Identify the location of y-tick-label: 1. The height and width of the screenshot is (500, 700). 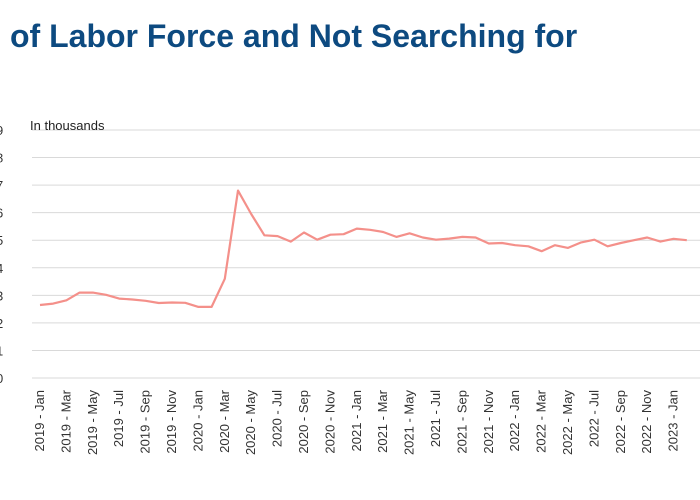
(1, 350).